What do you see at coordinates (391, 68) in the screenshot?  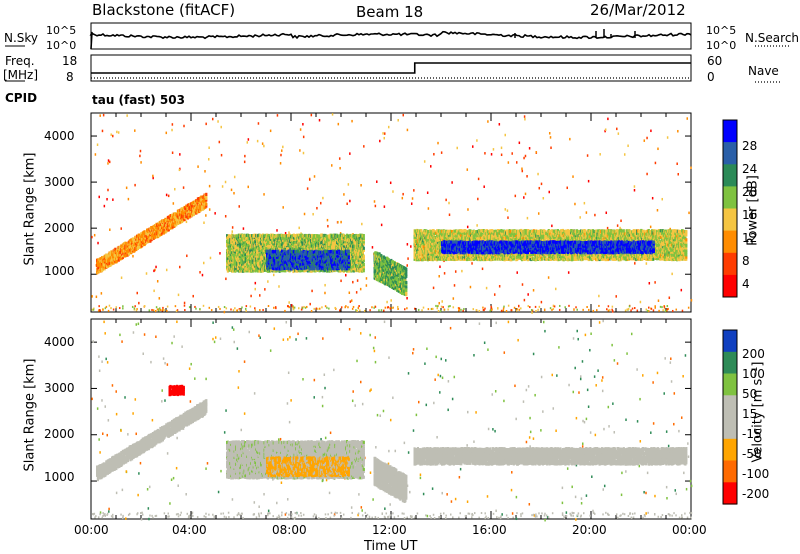 I see `freq-line` at bounding box center [391, 68].